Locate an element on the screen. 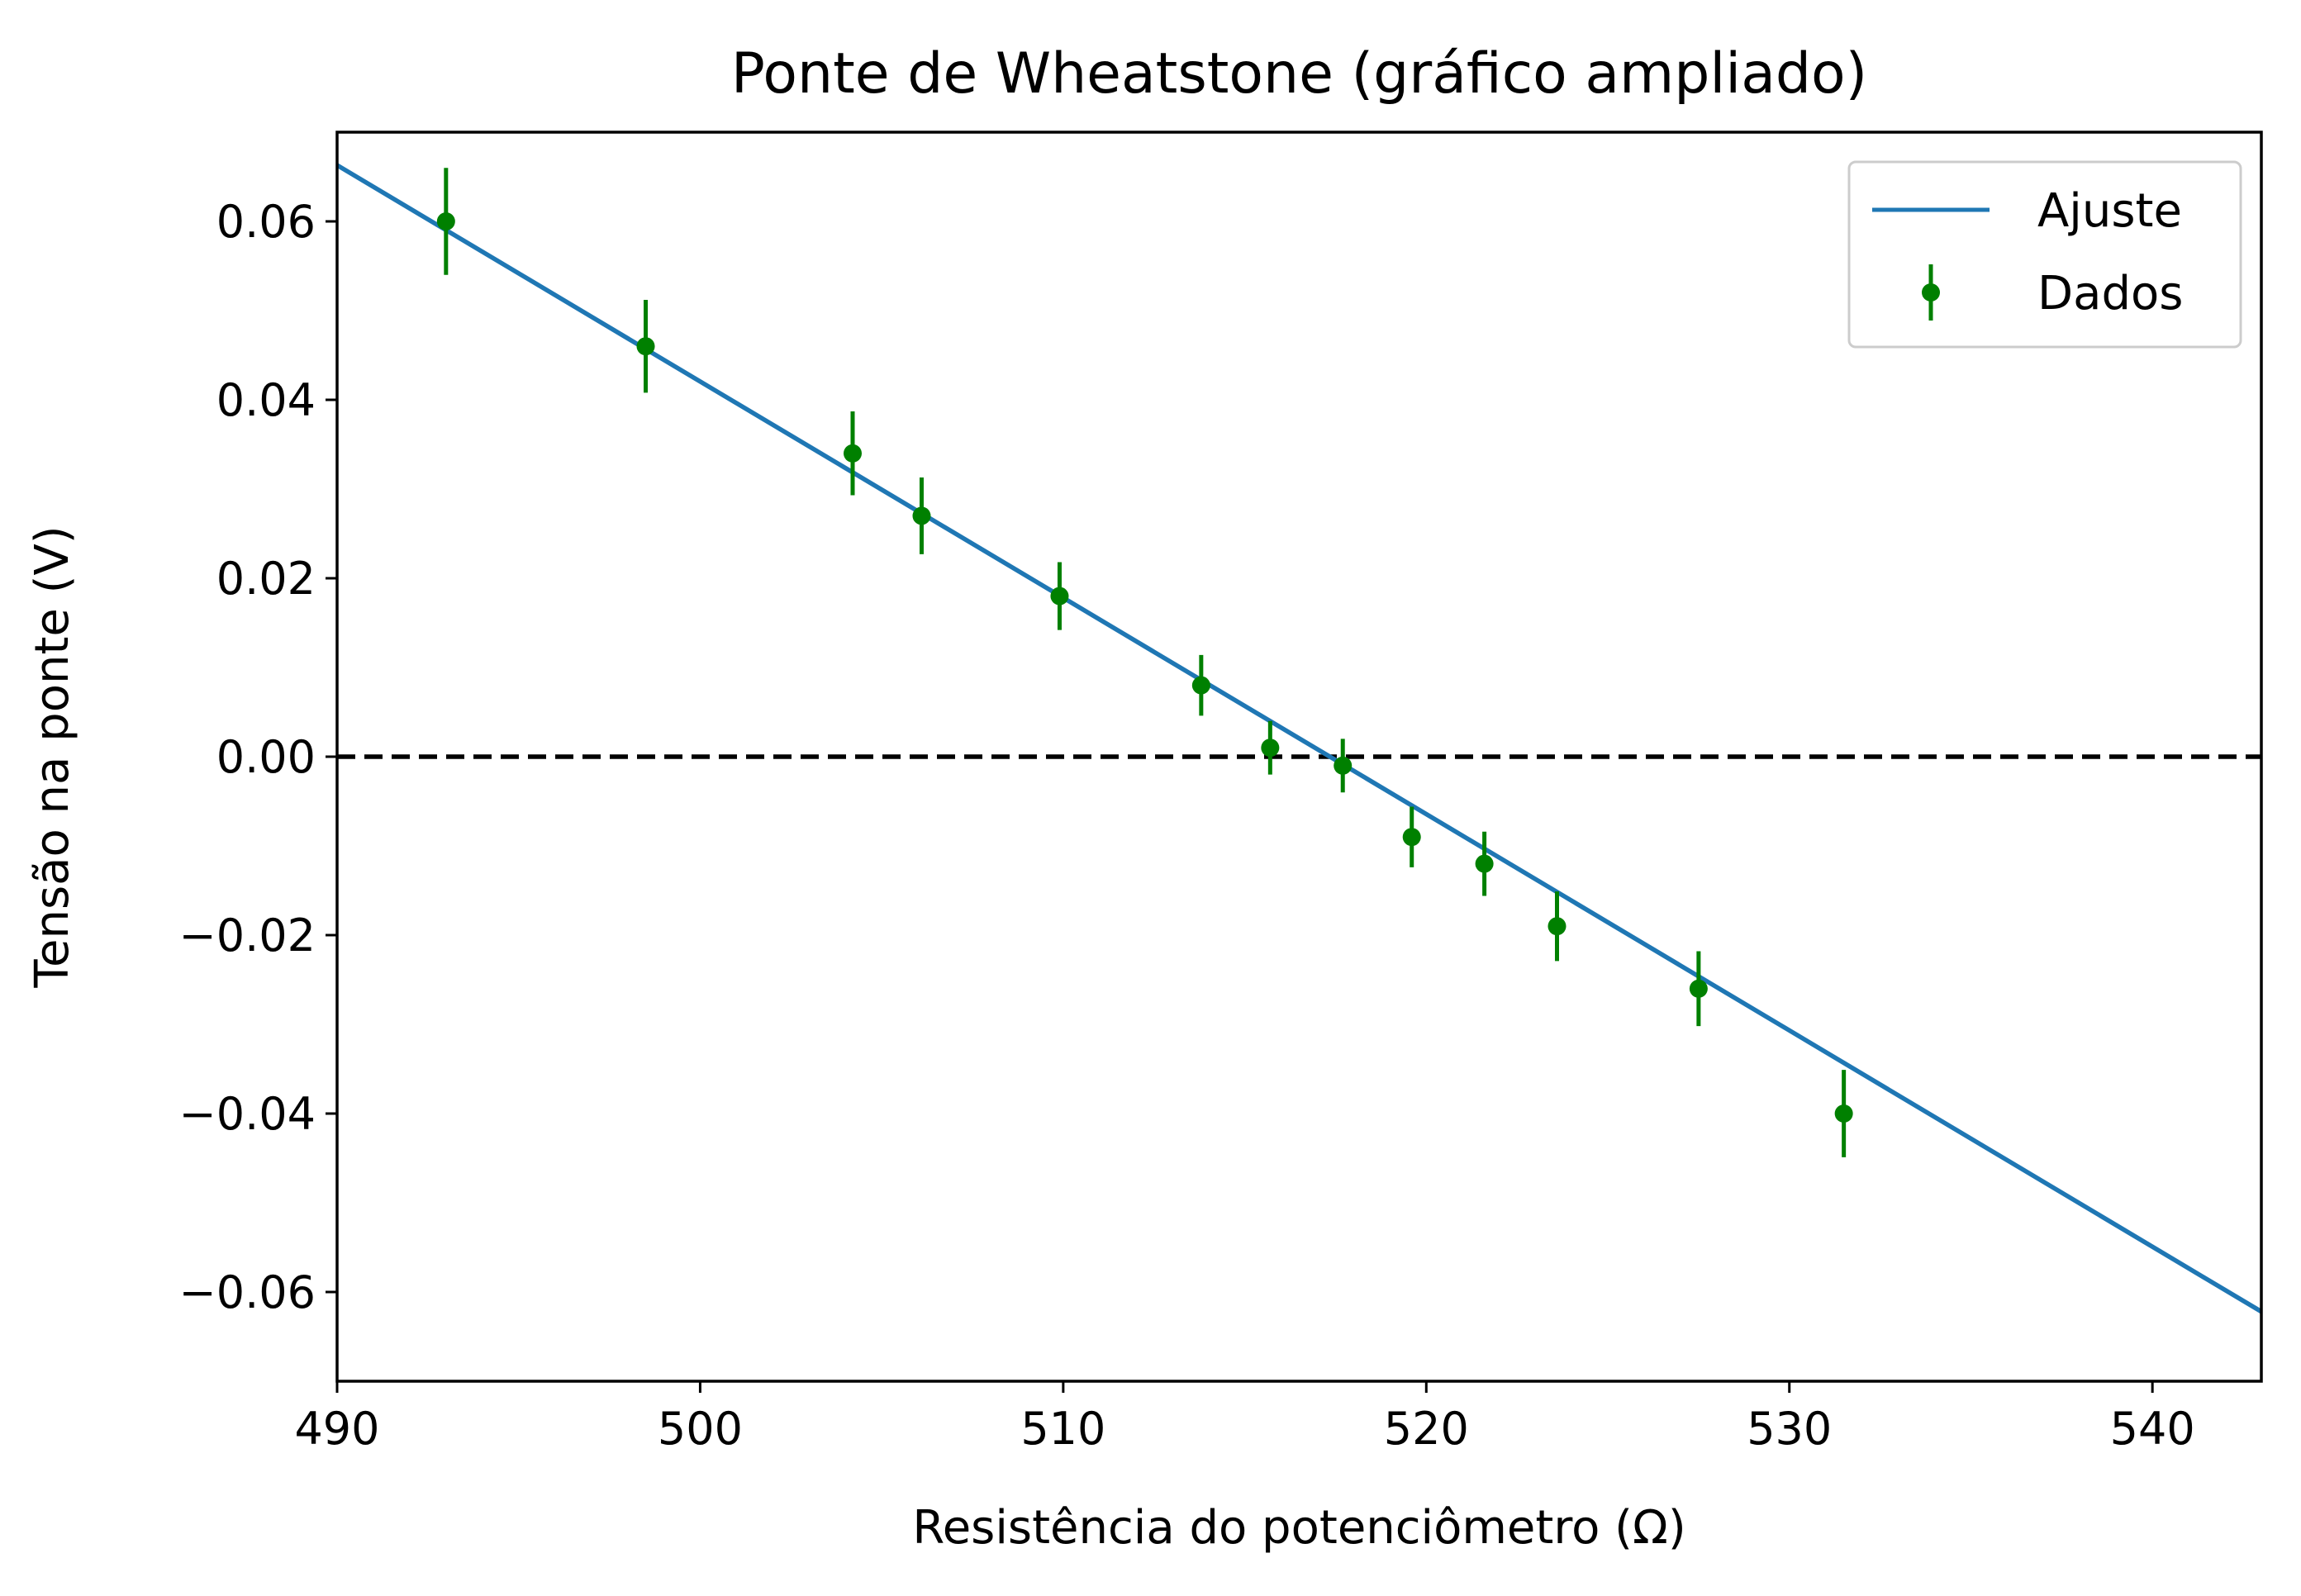  y-tick-label: 0.06 is located at coordinates (266, 222).